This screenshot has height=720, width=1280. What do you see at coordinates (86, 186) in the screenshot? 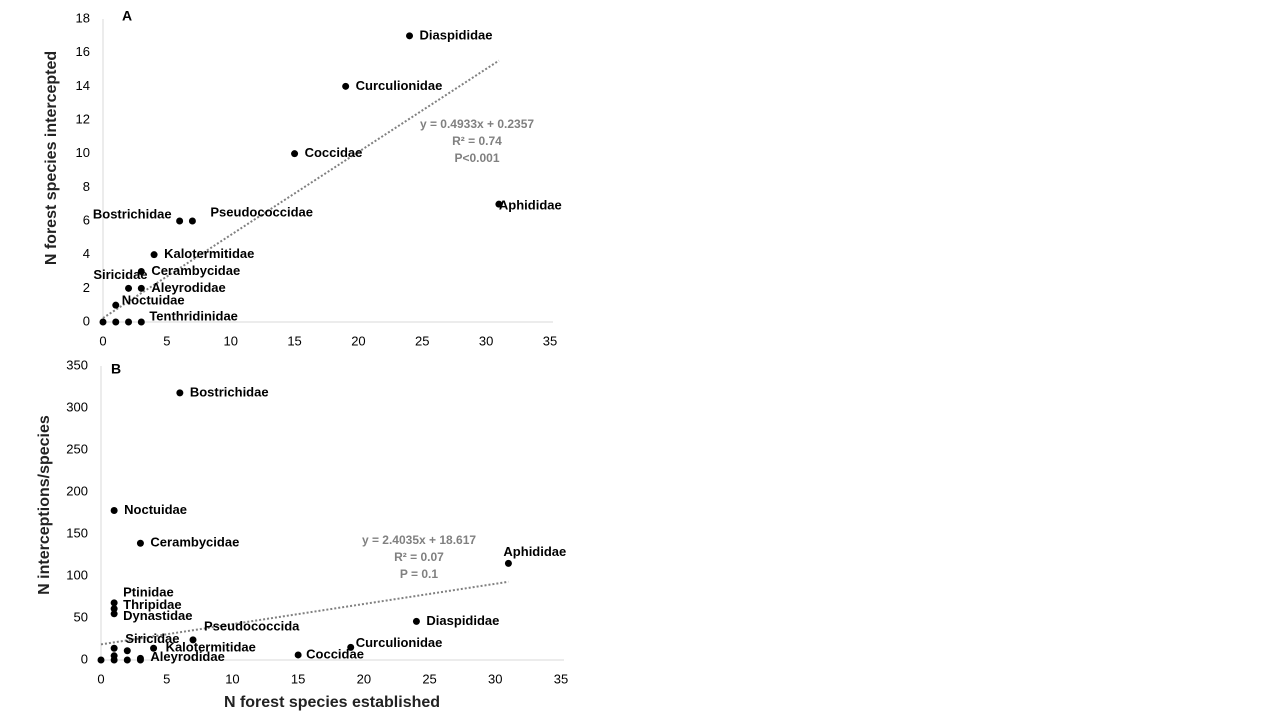
I see `y-tick-label: 8` at bounding box center [86, 186].